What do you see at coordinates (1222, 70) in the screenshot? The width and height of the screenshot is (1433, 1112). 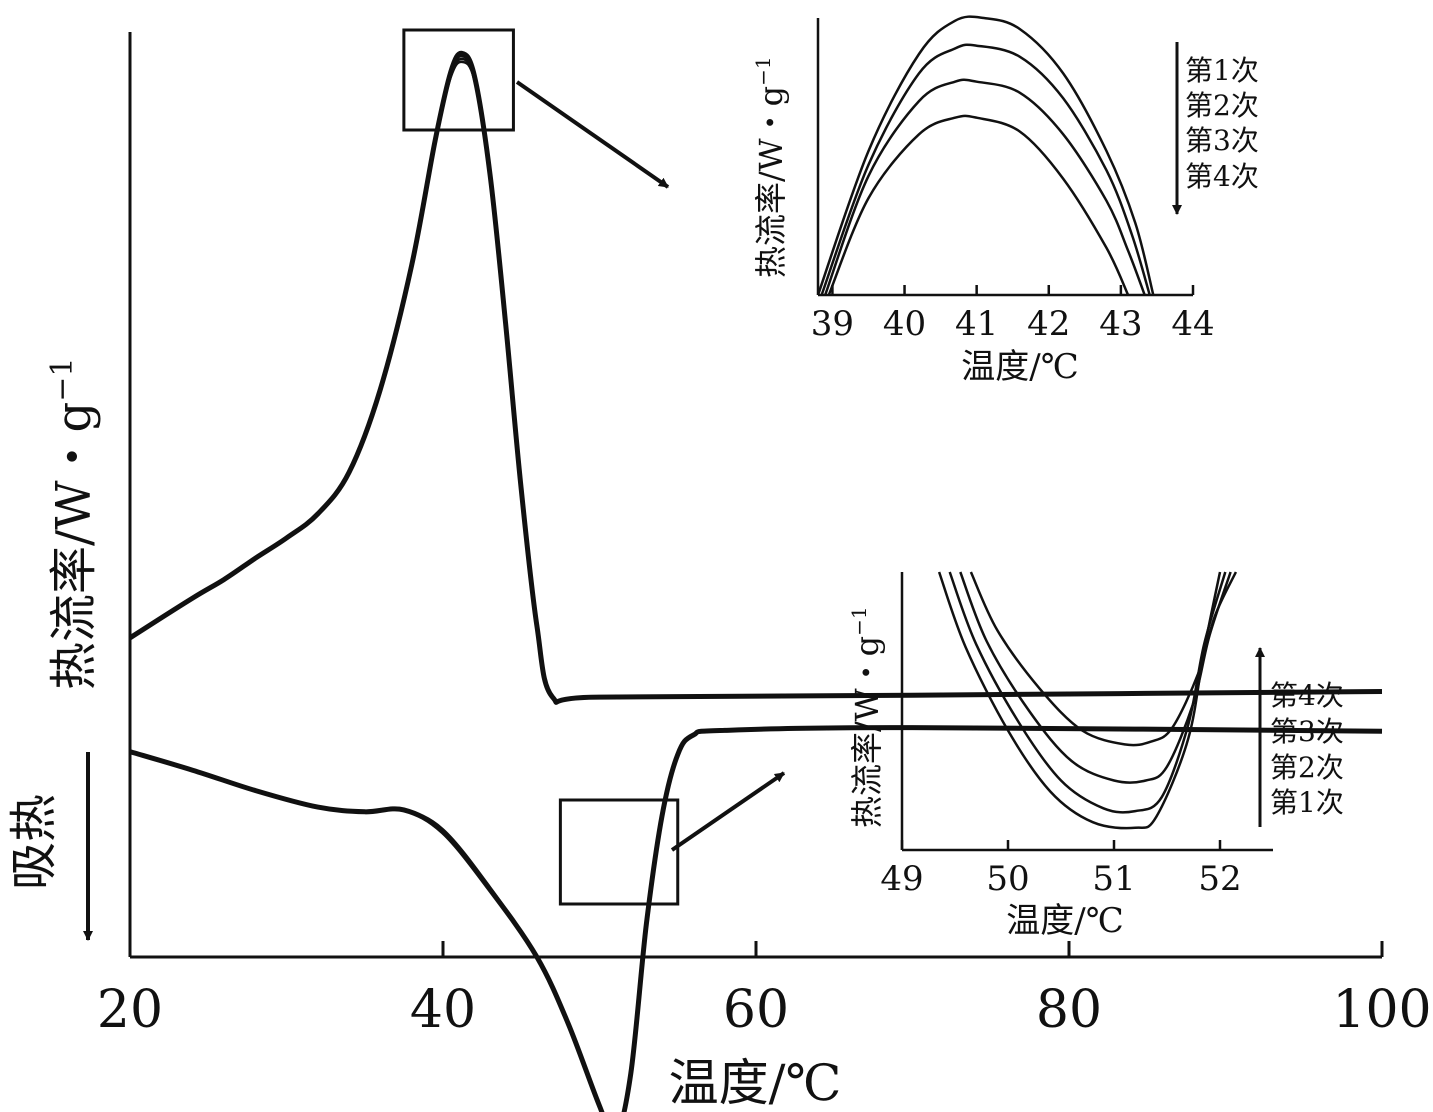 I see `inset1-legend-item-1: 第1次` at bounding box center [1222, 70].